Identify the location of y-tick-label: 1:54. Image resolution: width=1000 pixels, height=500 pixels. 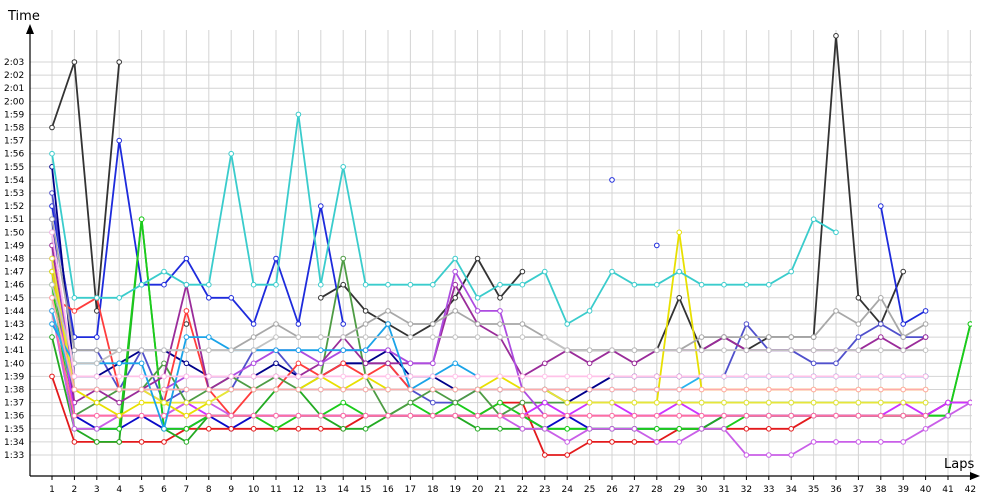
(14, 181).